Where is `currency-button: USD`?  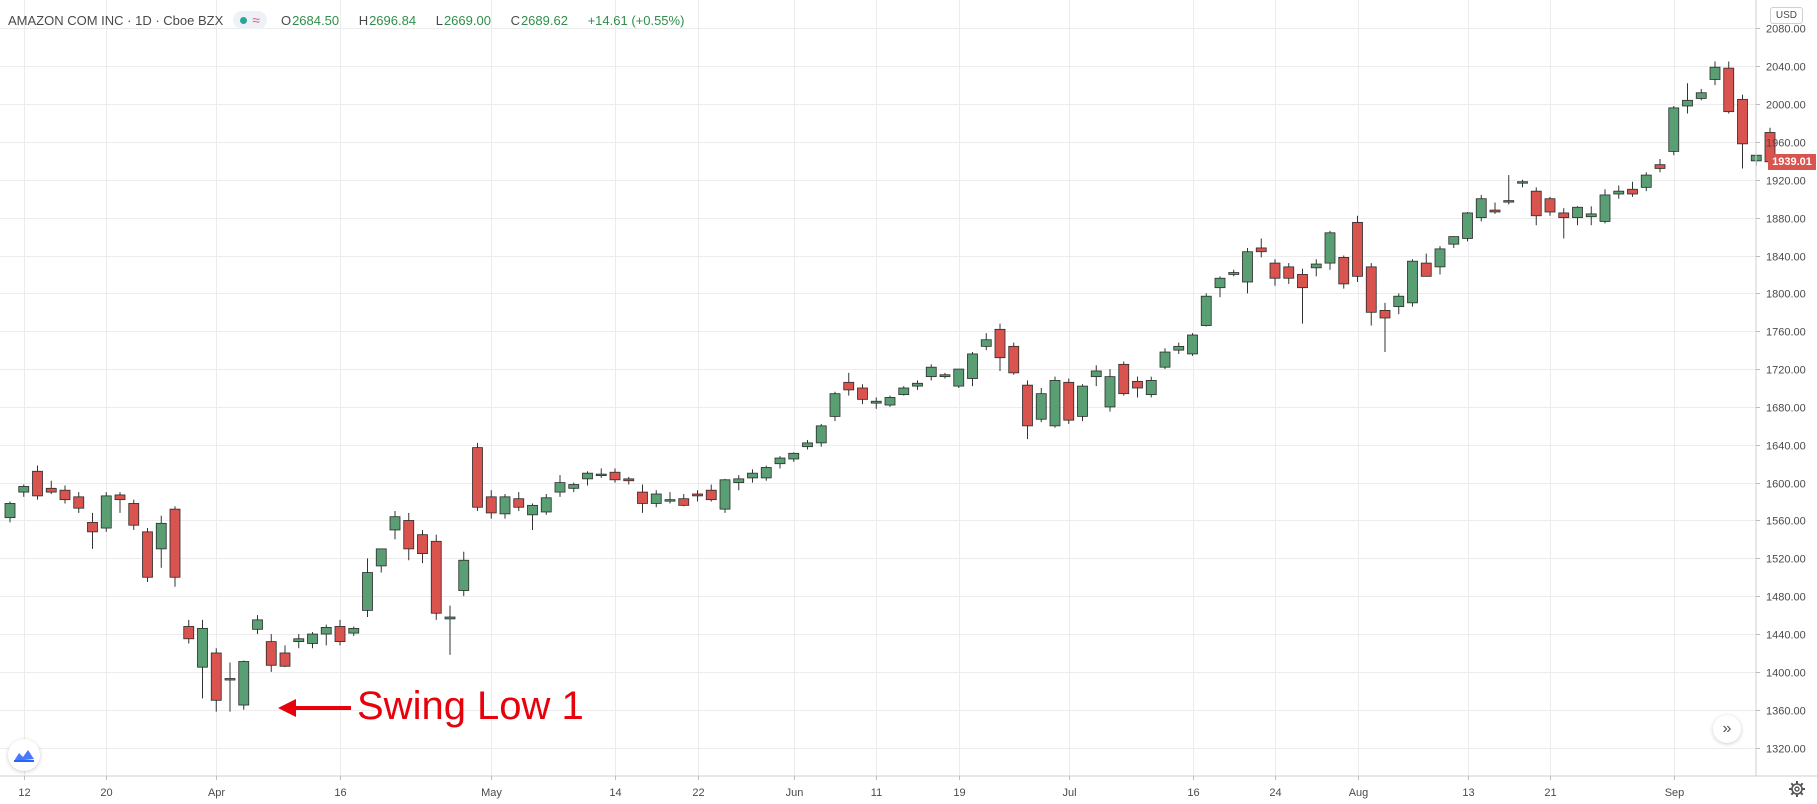
currency-button: USD is located at coordinates (1786, 15).